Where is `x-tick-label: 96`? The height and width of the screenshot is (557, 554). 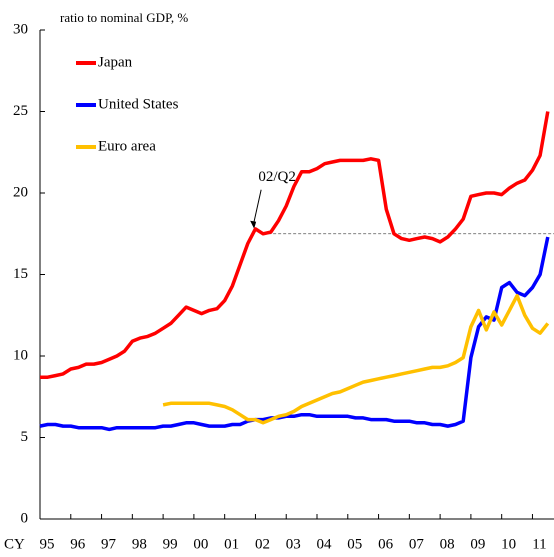 x-tick-label: 96 is located at coordinates (78, 544).